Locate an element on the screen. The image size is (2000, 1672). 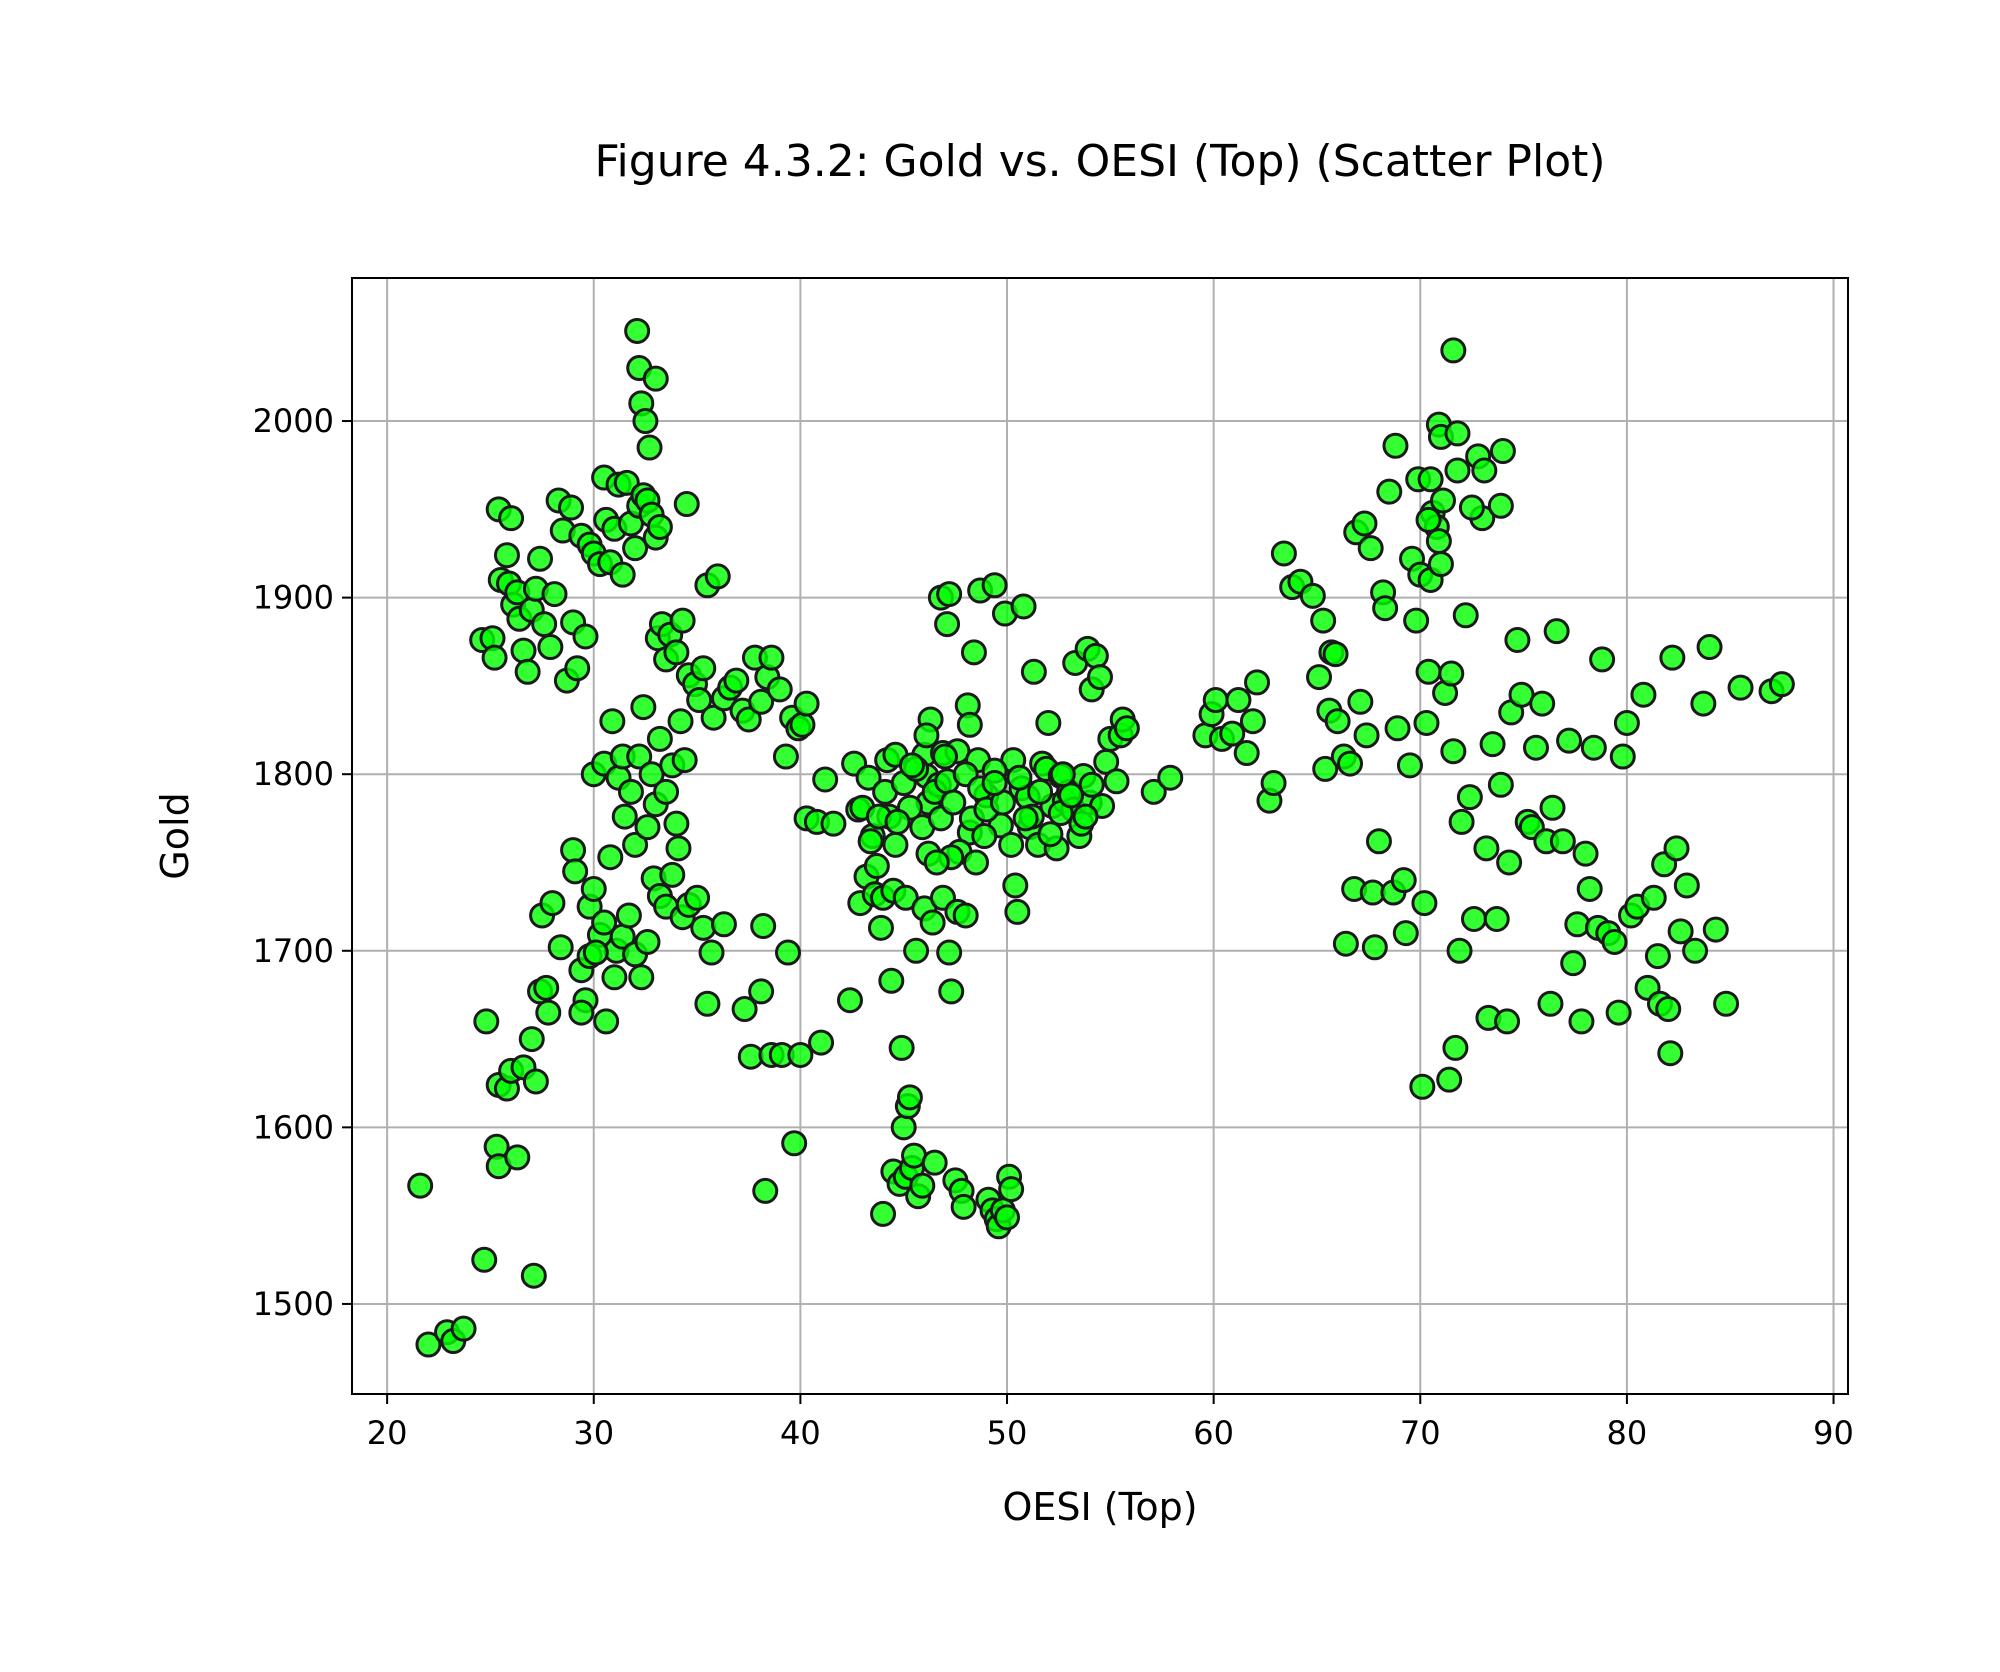
x-tick-label: 30 is located at coordinates (593, 1433).